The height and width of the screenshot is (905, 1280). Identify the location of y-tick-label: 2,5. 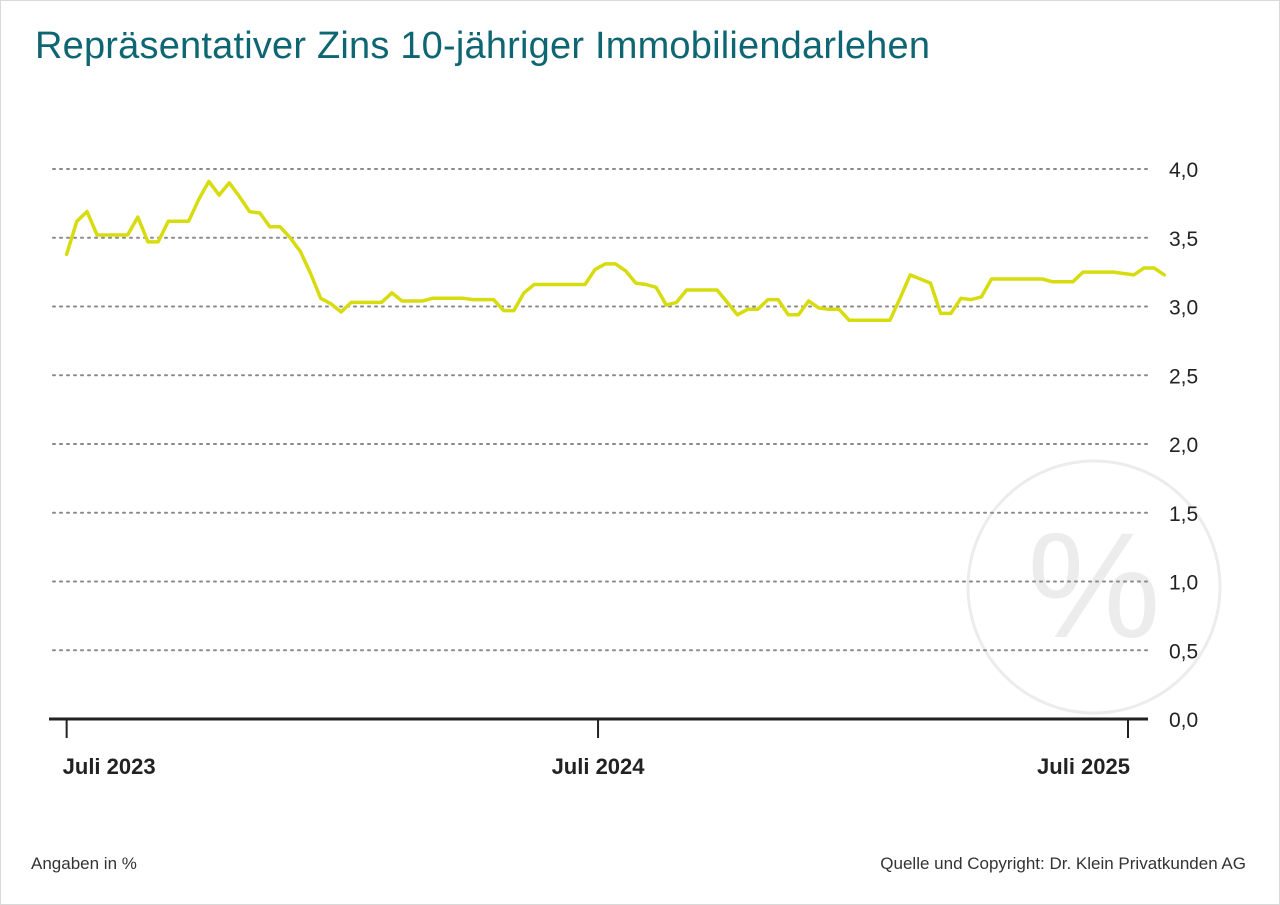
(1183, 376).